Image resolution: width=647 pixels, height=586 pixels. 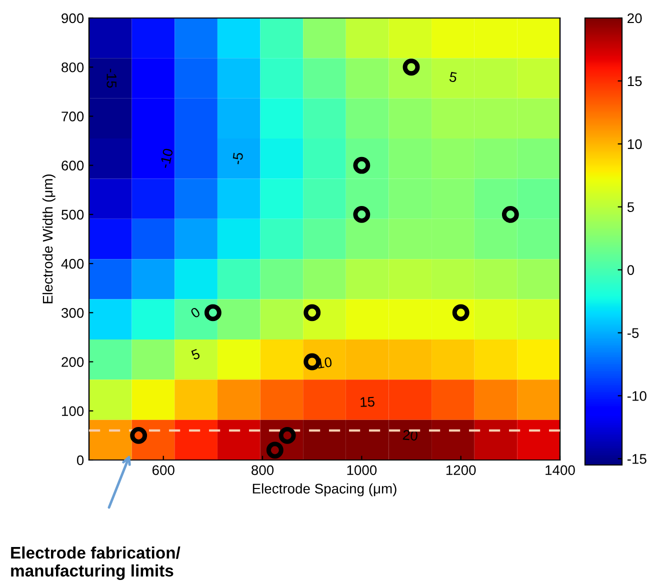 I want to click on annotation: -5, so click(x=238, y=158).